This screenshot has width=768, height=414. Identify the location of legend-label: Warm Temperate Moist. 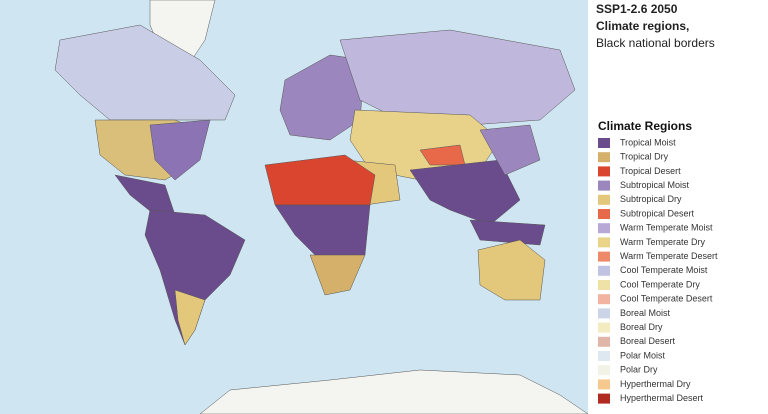
(666, 228).